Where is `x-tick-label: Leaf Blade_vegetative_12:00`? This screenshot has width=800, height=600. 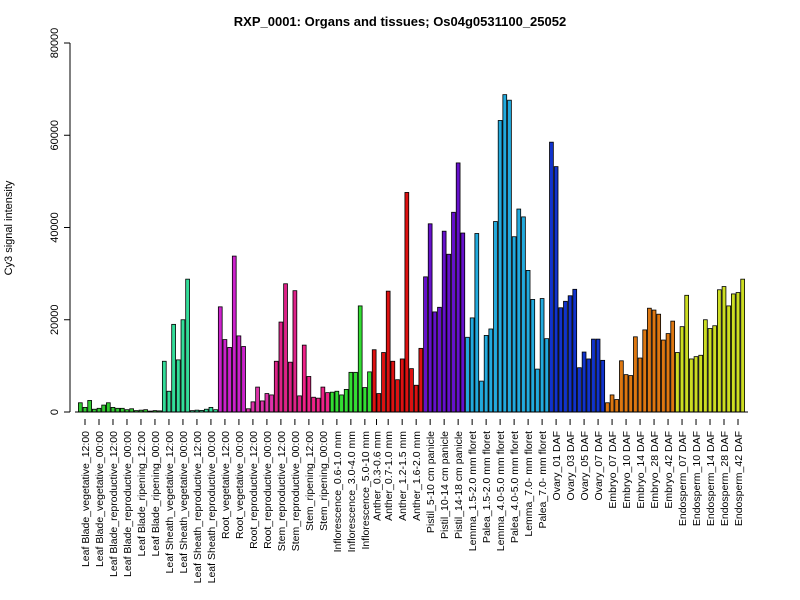
x-tick-label: Leaf Blade_vegetative_12:00 is located at coordinates (86, 499).